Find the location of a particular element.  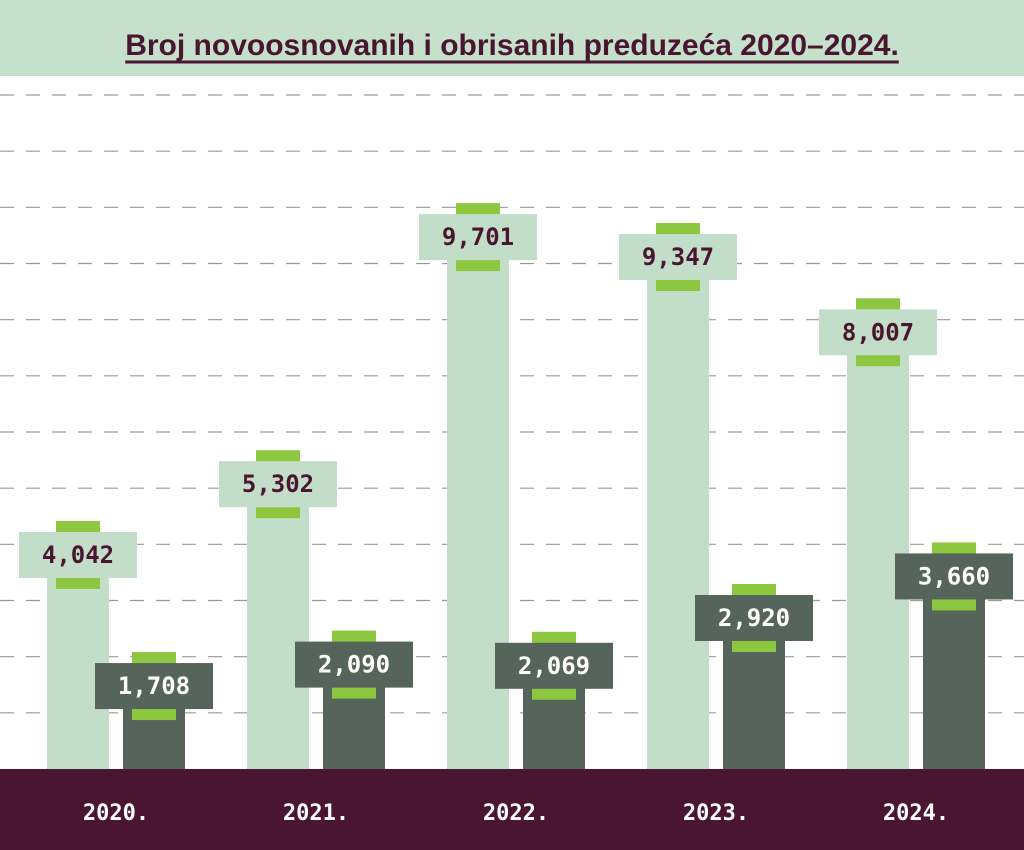

value-label: 9,701 is located at coordinates (478, 237).